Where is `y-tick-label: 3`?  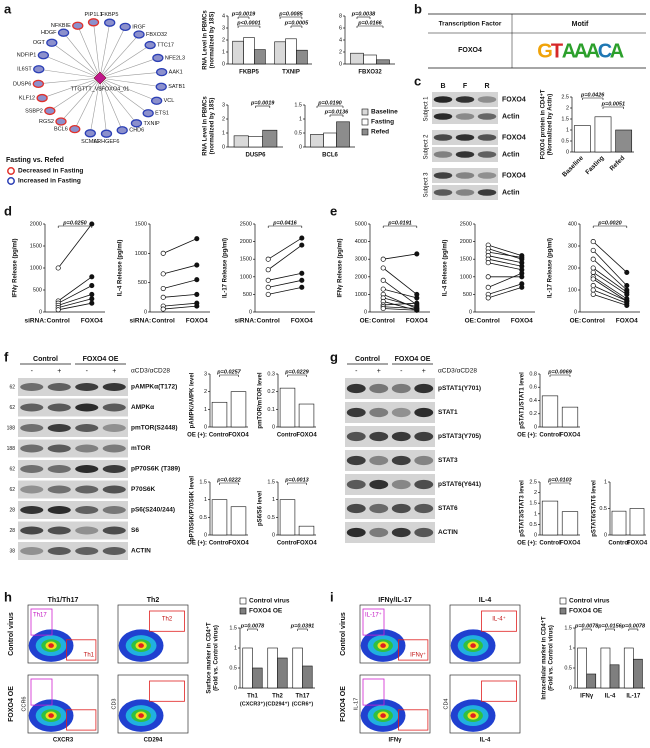 y-tick-label: 3 is located at coordinates (223, 28).